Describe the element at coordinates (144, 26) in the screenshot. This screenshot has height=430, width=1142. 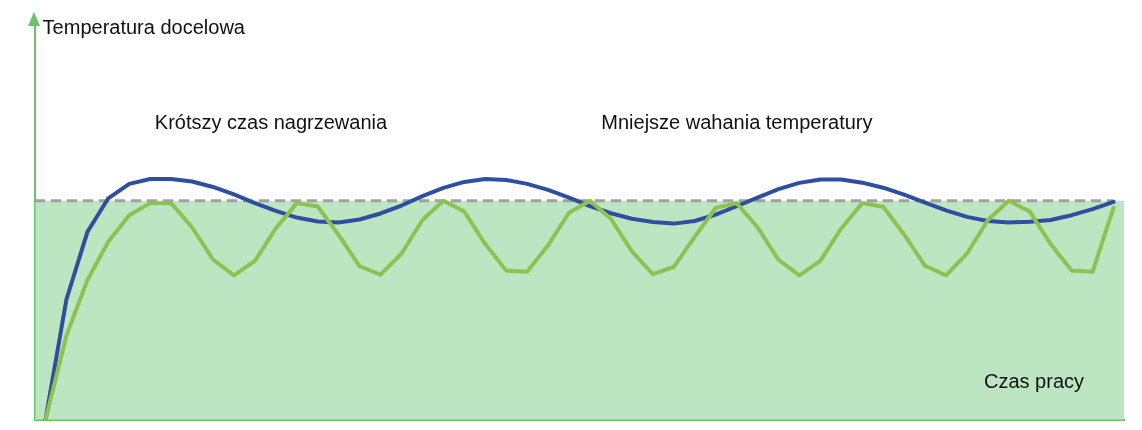
I see `text: Temperatura docelowa` at that location.